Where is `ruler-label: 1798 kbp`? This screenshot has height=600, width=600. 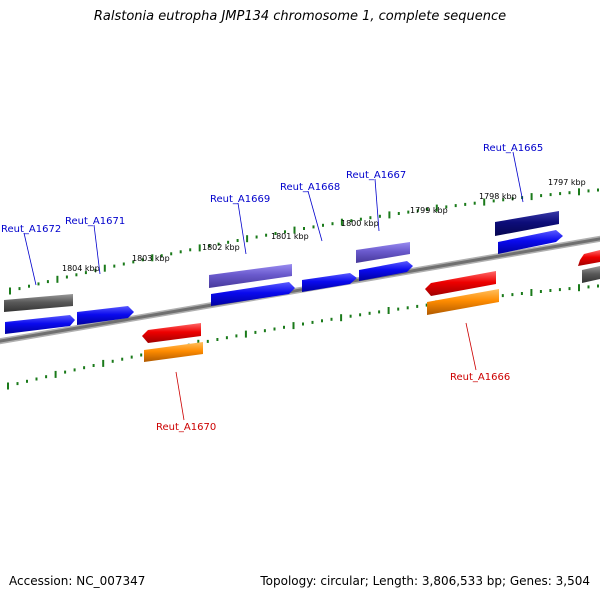 ruler-label: 1798 kbp is located at coordinates (498, 196).